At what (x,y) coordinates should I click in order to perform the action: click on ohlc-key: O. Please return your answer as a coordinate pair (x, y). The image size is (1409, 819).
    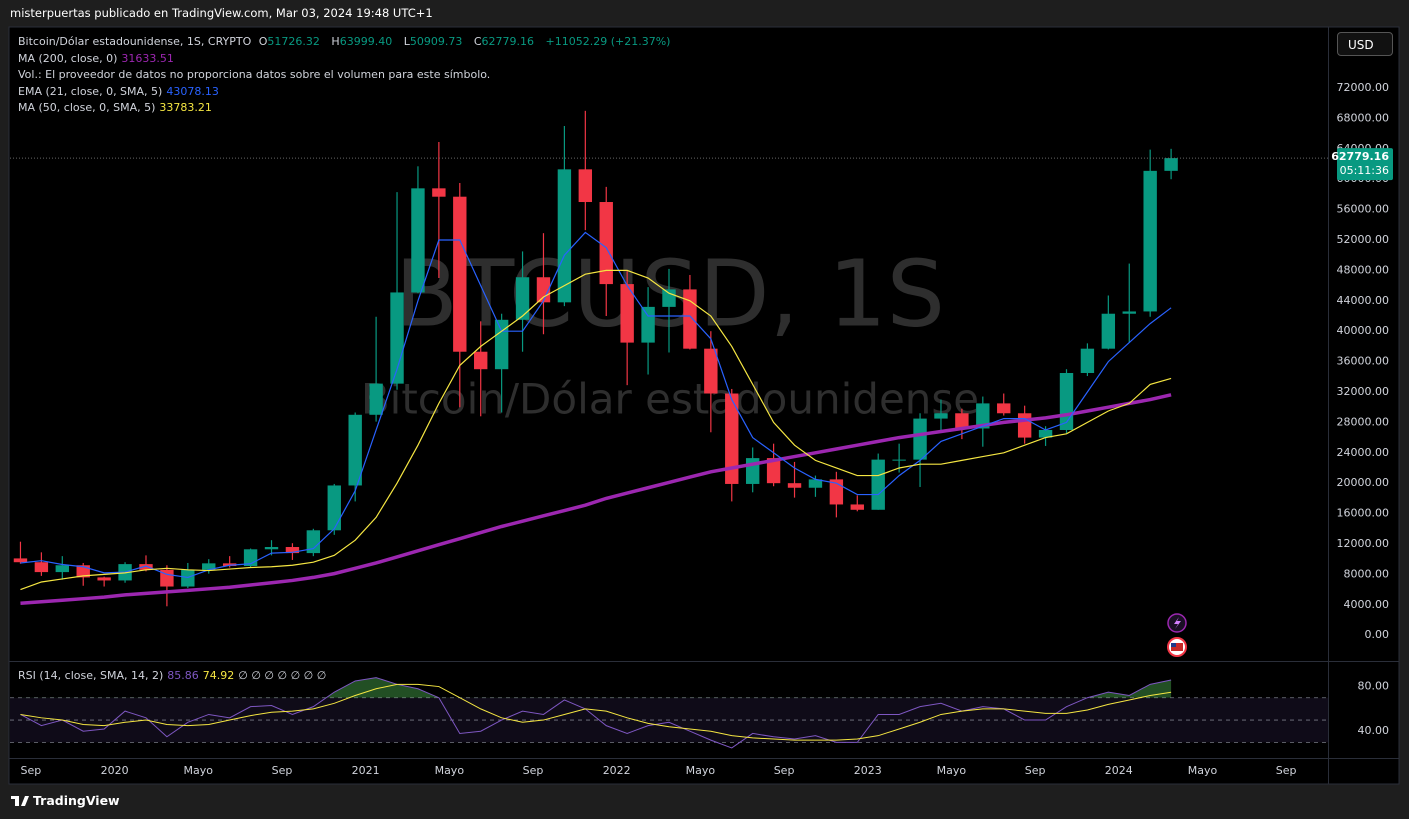
    Looking at the image, I should click on (263, 41).